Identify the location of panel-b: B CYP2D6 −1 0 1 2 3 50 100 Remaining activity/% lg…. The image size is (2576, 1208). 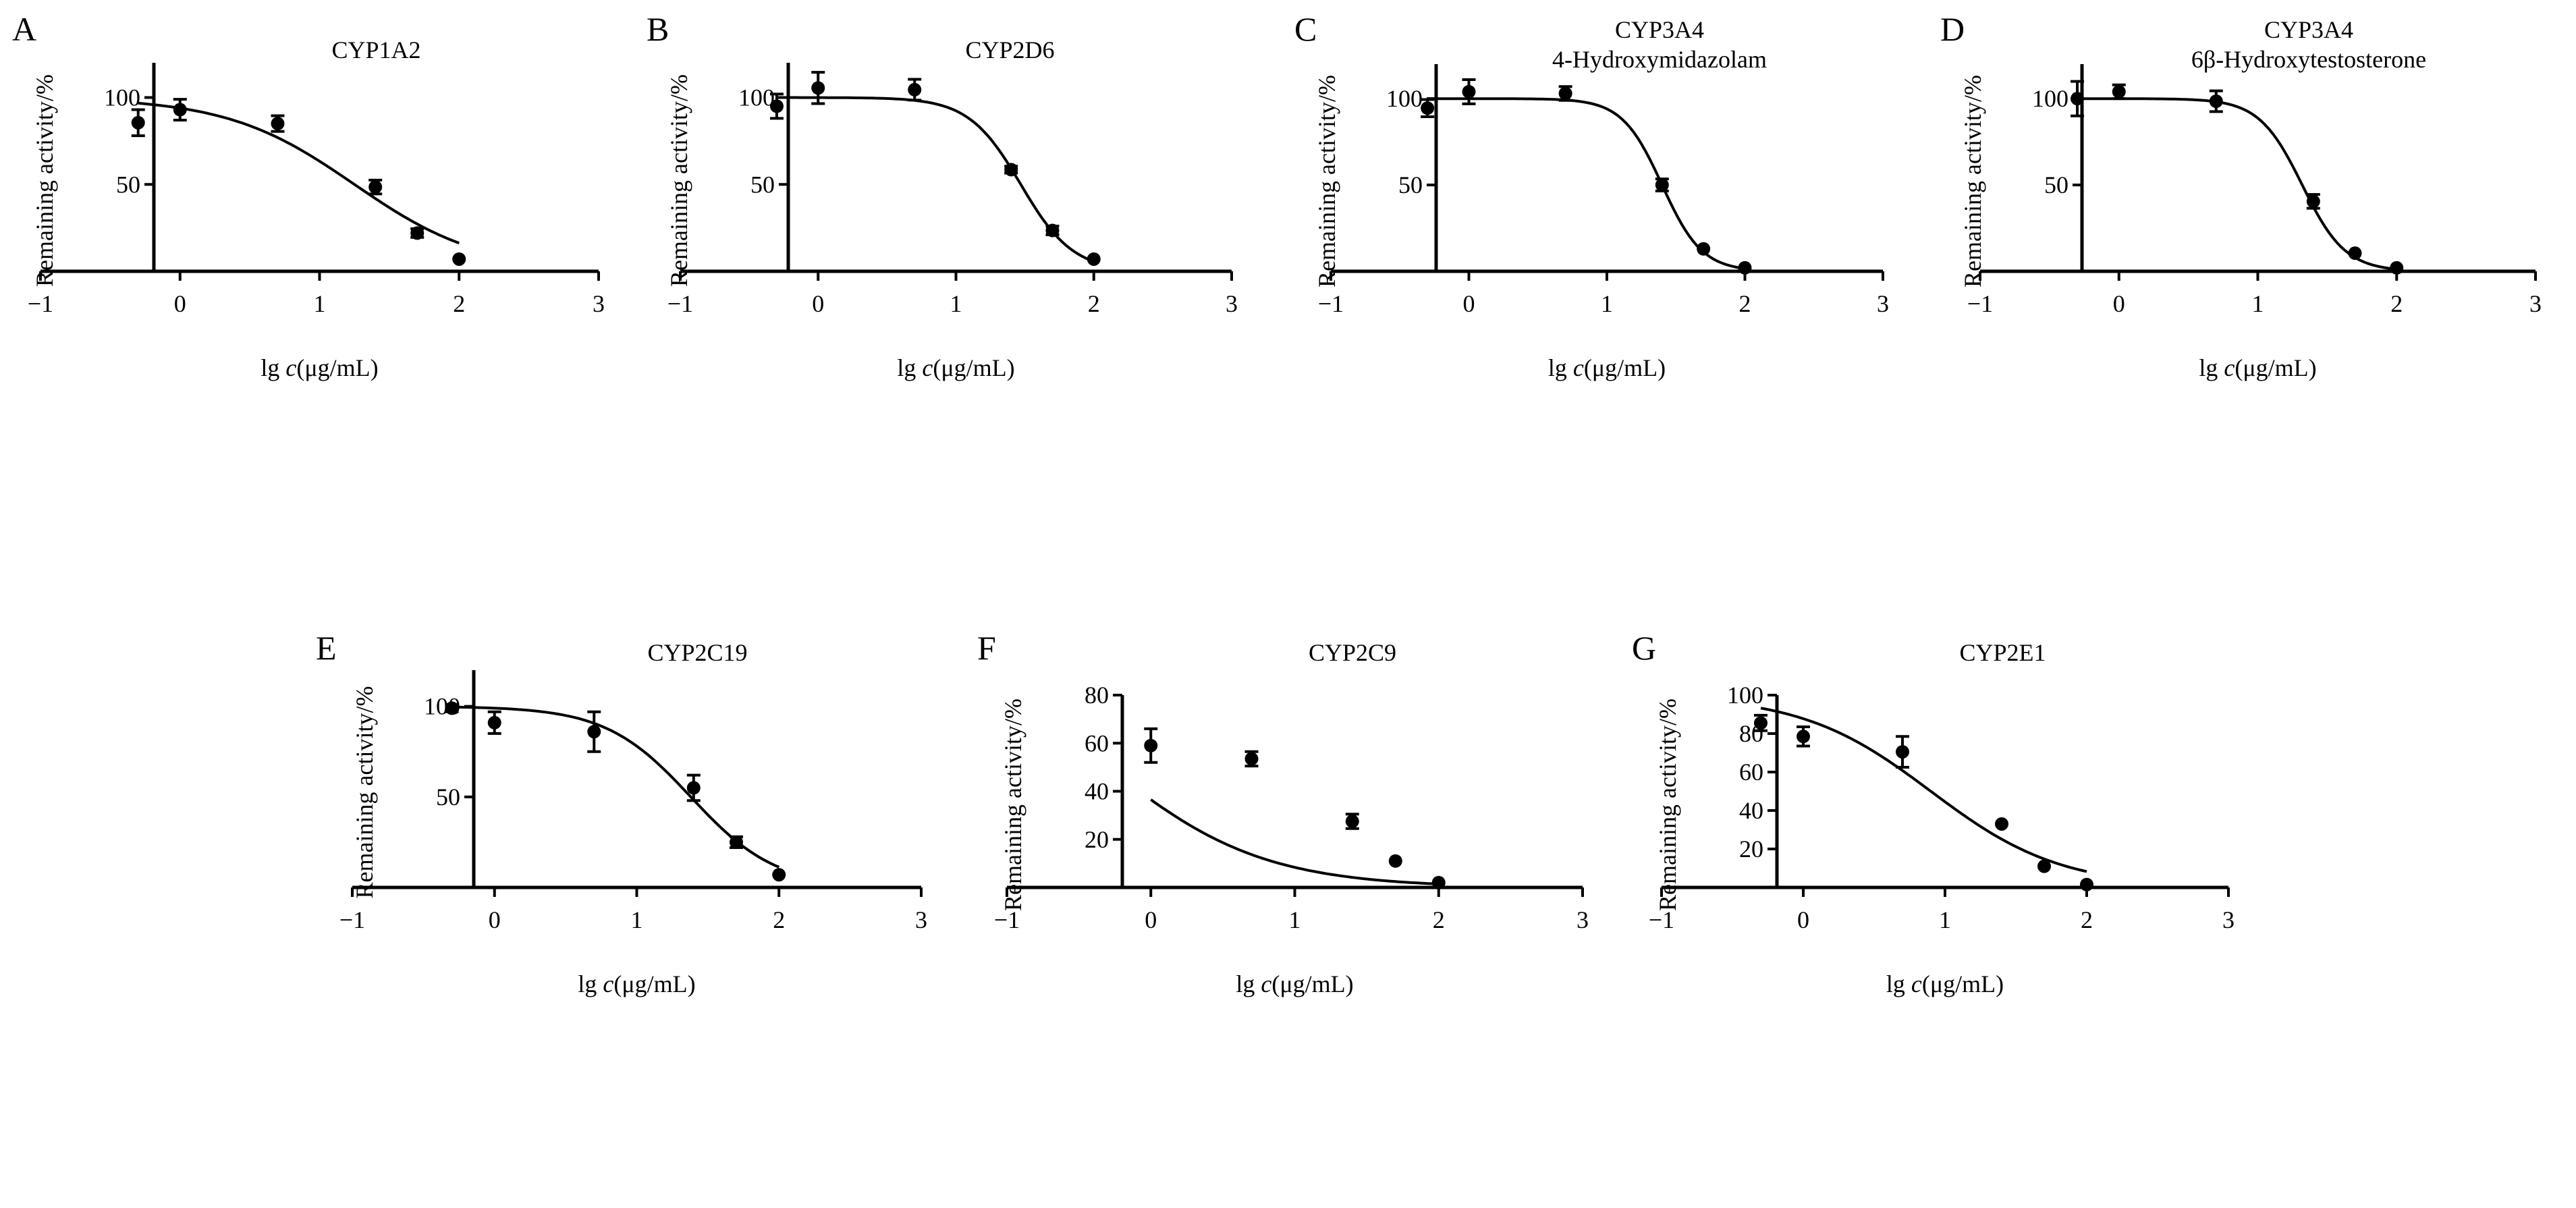
(958, 300).